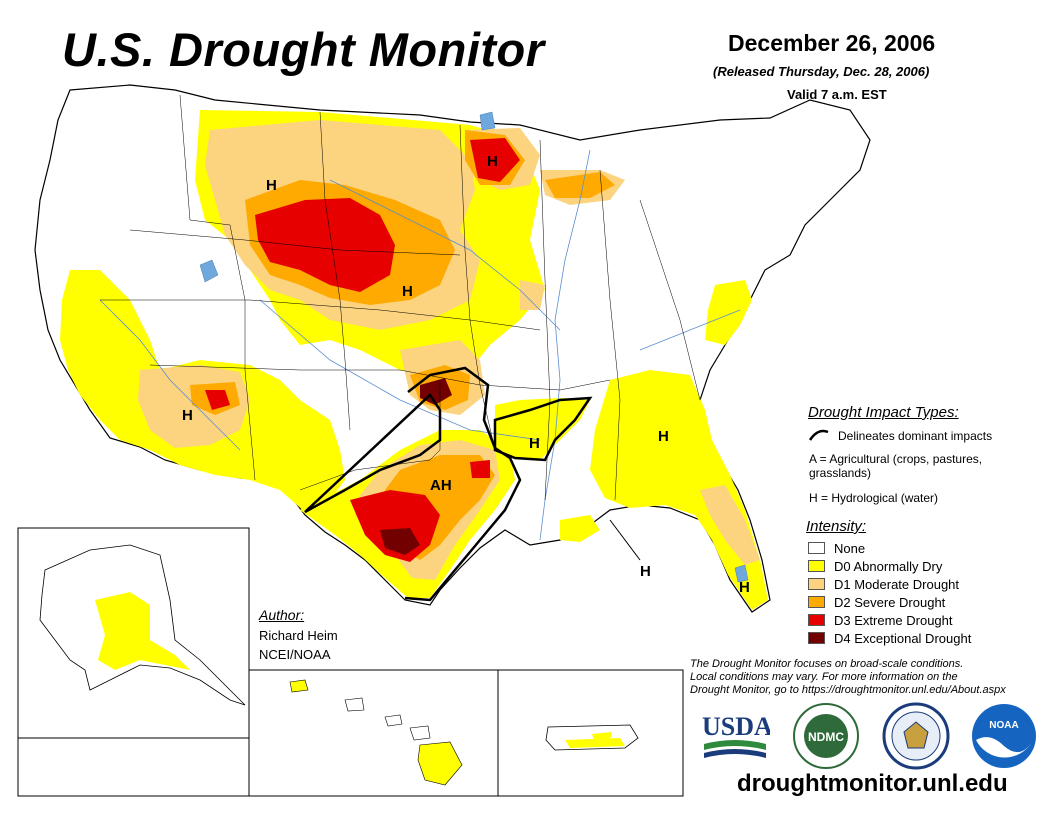  Describe the element at coordinates (897, 584) in the screenshot. I see `legend-label: D1 Moderate Drought` at that location.